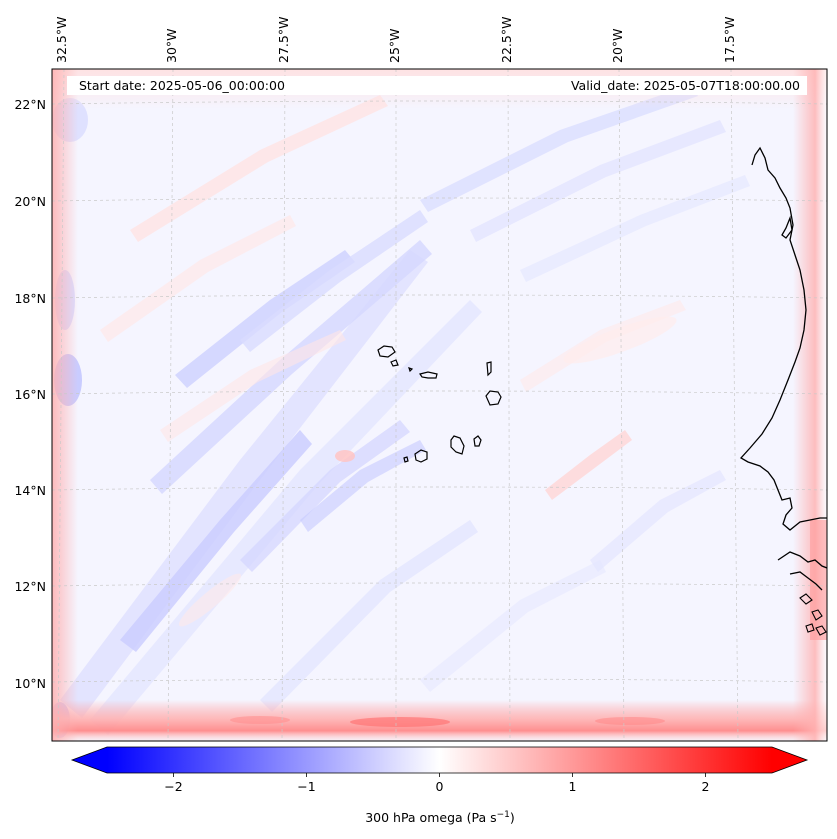  Describe the element at coordinates (729, 40) in the screenshot. I see `lon-label-17-5w: 17.5°W` at that location.